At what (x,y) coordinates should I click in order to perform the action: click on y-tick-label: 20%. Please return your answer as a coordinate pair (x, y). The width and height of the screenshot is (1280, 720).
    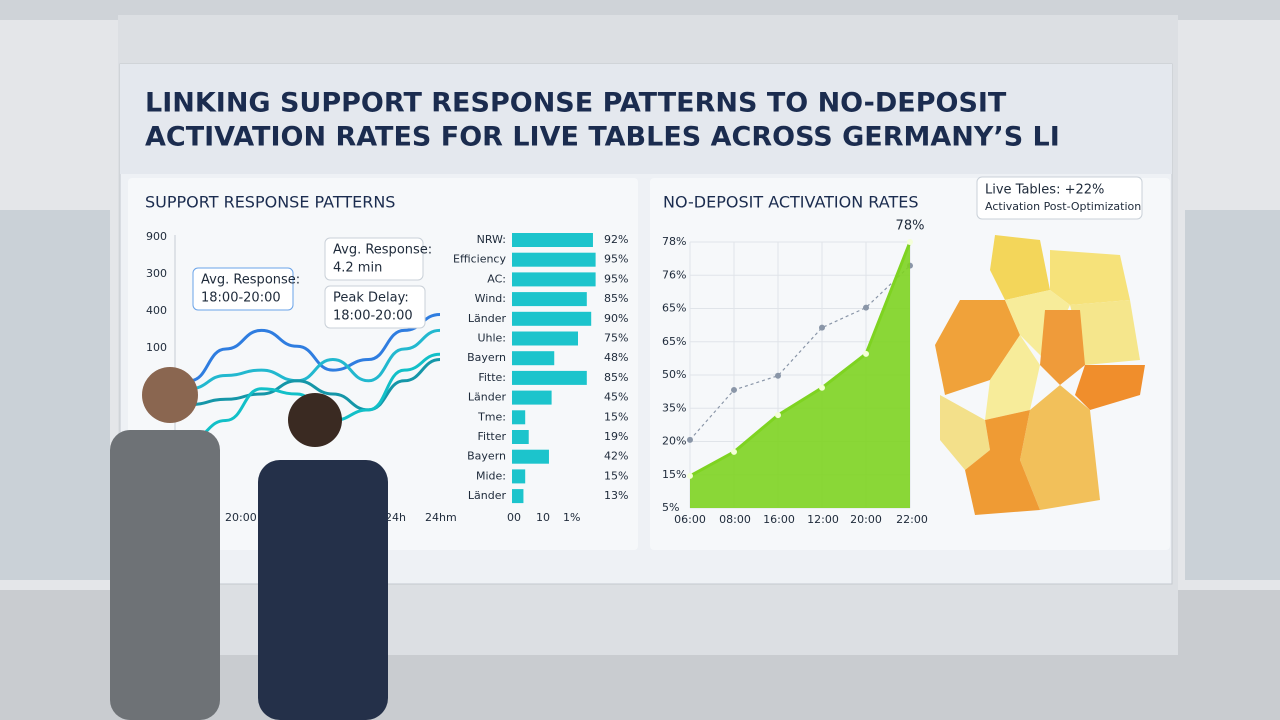
    Looking at the image, I should click on (674, 441).